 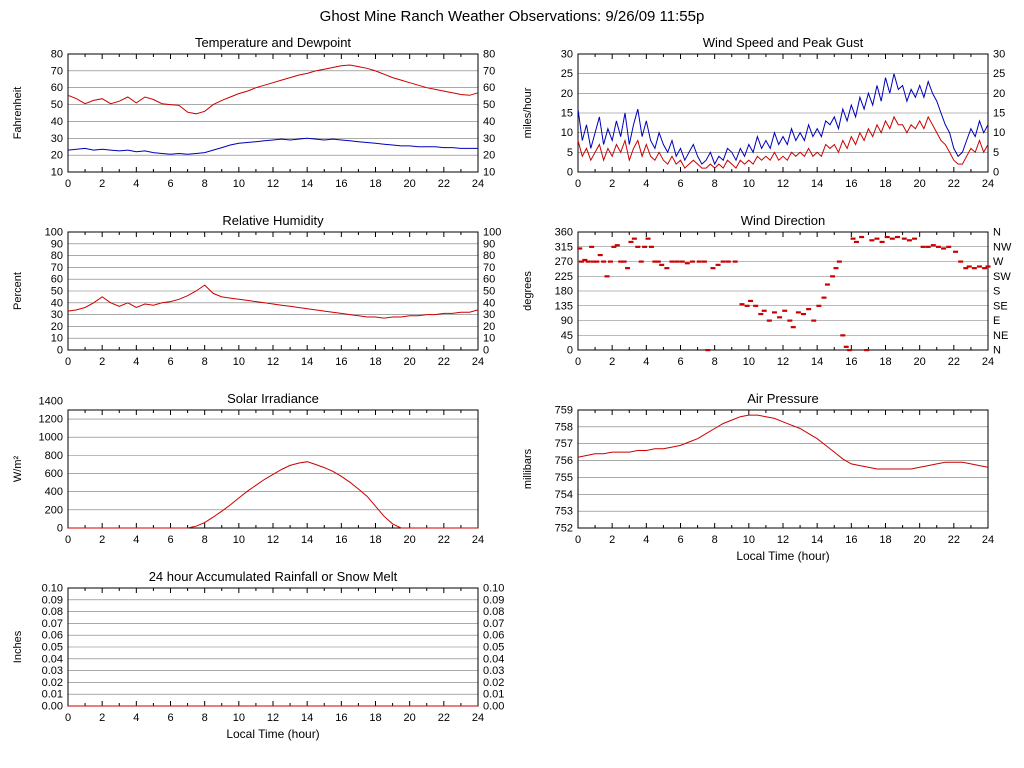 What do you see at coordinates (564, 233) in the screenshot?
I see `svg-text: 360` at bounding box center [564, 233].